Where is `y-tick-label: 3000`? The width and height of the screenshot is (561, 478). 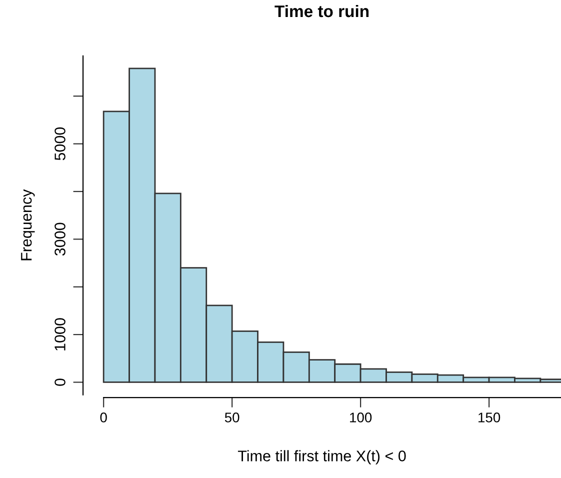
y-tick-label: 3000 is located at coordinates (60, 239).